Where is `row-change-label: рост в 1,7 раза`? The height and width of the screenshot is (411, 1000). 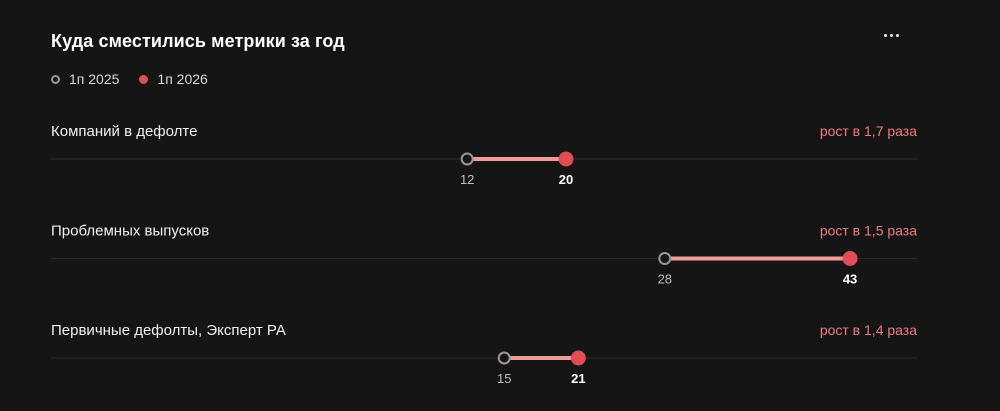
row-change-label: рост в 1,7 раза is located at coordinates (868, 131).